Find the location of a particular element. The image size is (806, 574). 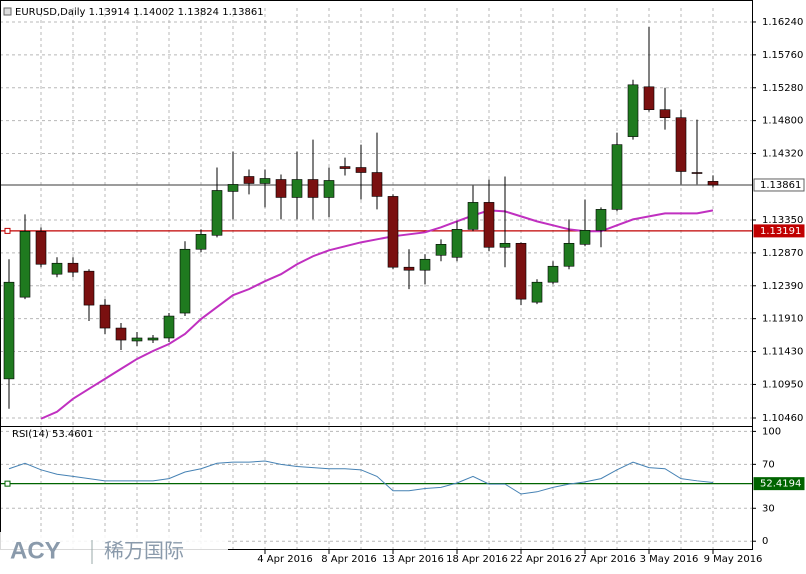

x-tick-label: 22 Apr 2016 is located at coordinates (541, 559).